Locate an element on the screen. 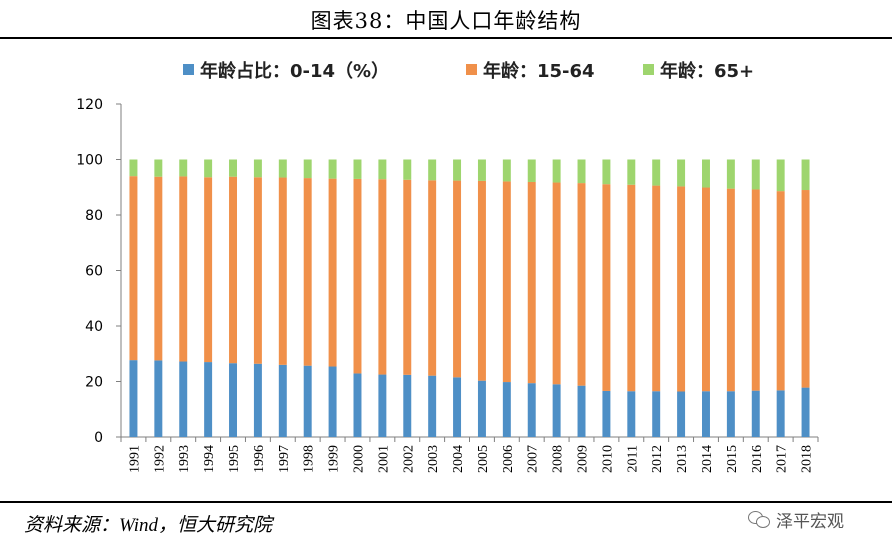 This screenshot has width=892, height=540. legend-label-0-14: 年龄占比：0-14（%） is located at coordinates (294, 71).